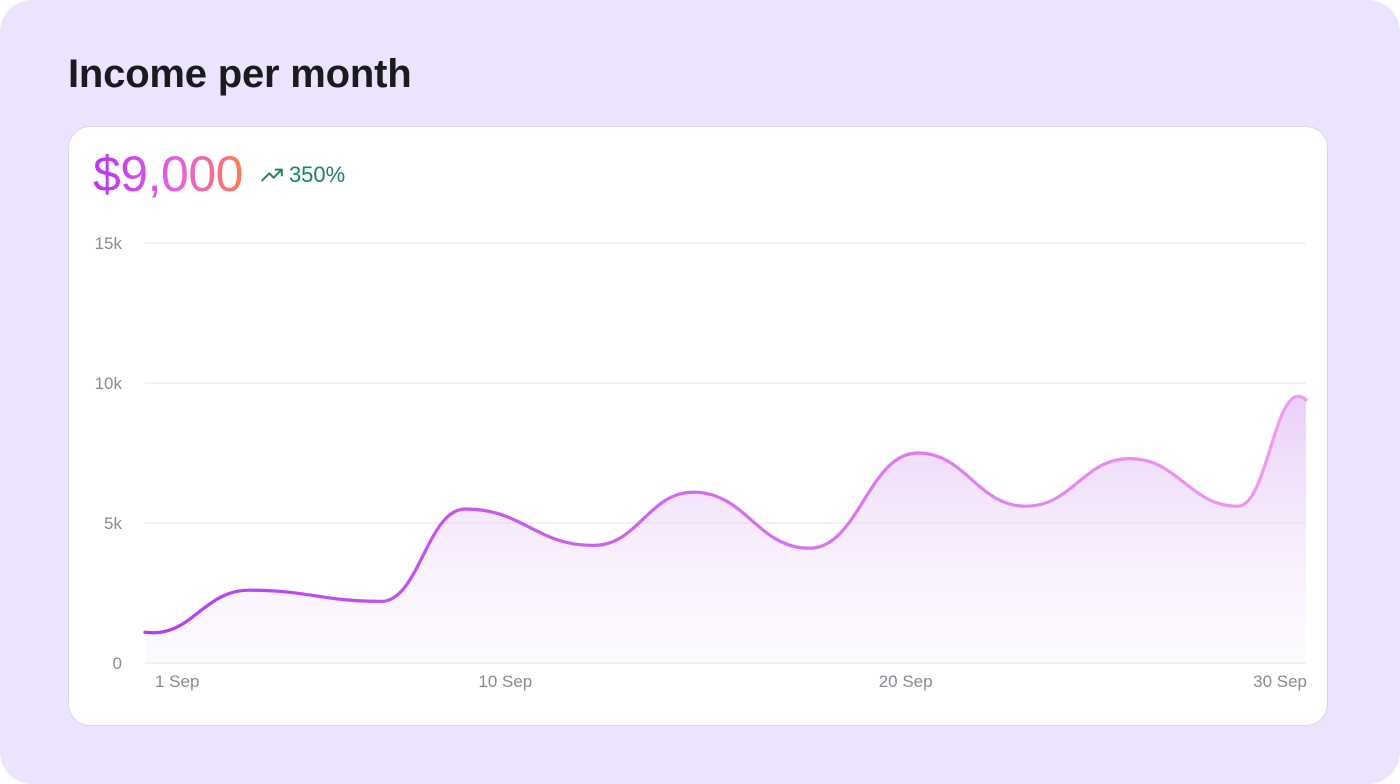 This screenshot has height=784, width=1400. Describe the element at coordinates (317, 174) in the screenshot. I see `change-percent: 350%` at that location.